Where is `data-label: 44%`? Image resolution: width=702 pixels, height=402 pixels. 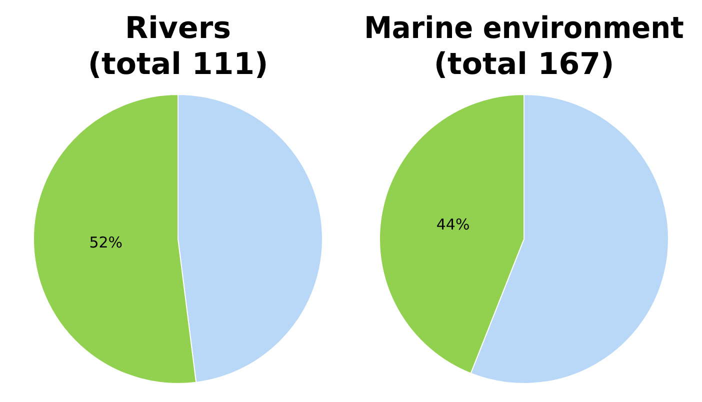
data-label: 44% is located at coordinates (453, 224).